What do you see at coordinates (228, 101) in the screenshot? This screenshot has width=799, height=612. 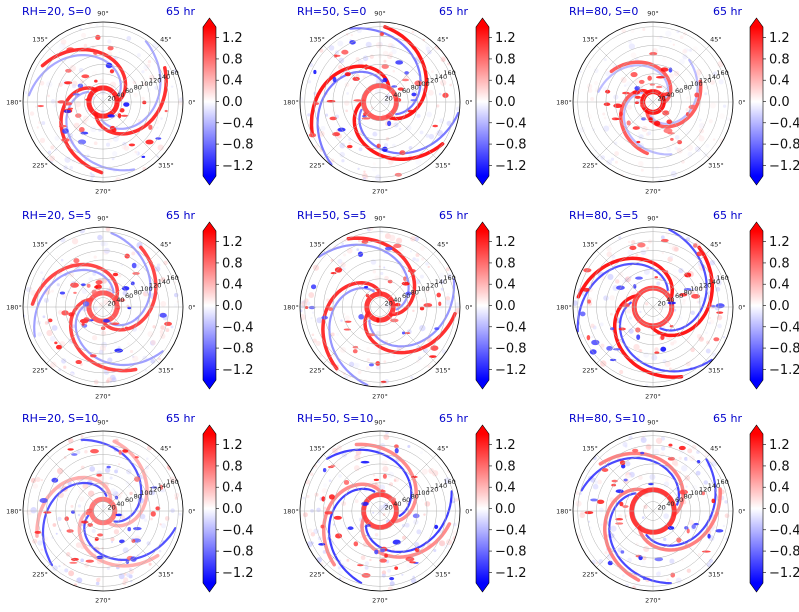 I see `colorbar: 1.2 0.8 0.4 0.0 −0.4 −0.8 −1.2` at bounding box center [228, 101].